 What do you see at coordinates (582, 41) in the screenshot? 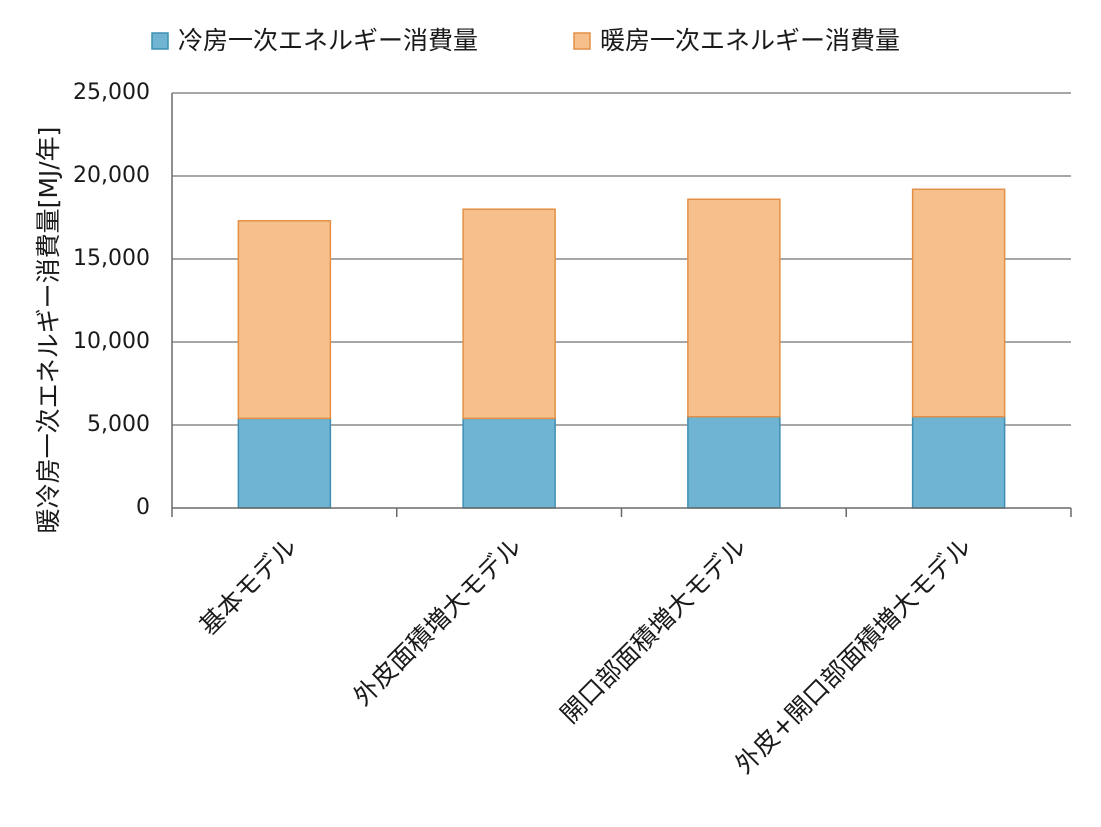
I see `legend-swatch-heating` at bounding box center [582, 41].